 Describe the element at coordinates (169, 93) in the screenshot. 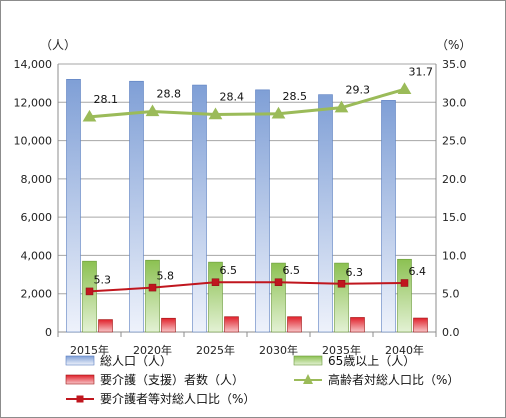

I see `label-aged-ratio: 28.8` at that location.